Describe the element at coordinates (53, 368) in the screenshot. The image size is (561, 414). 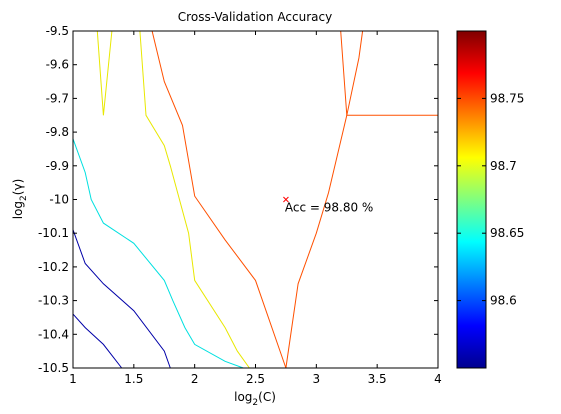
I see `y-tick-label: -10.5` at that location.